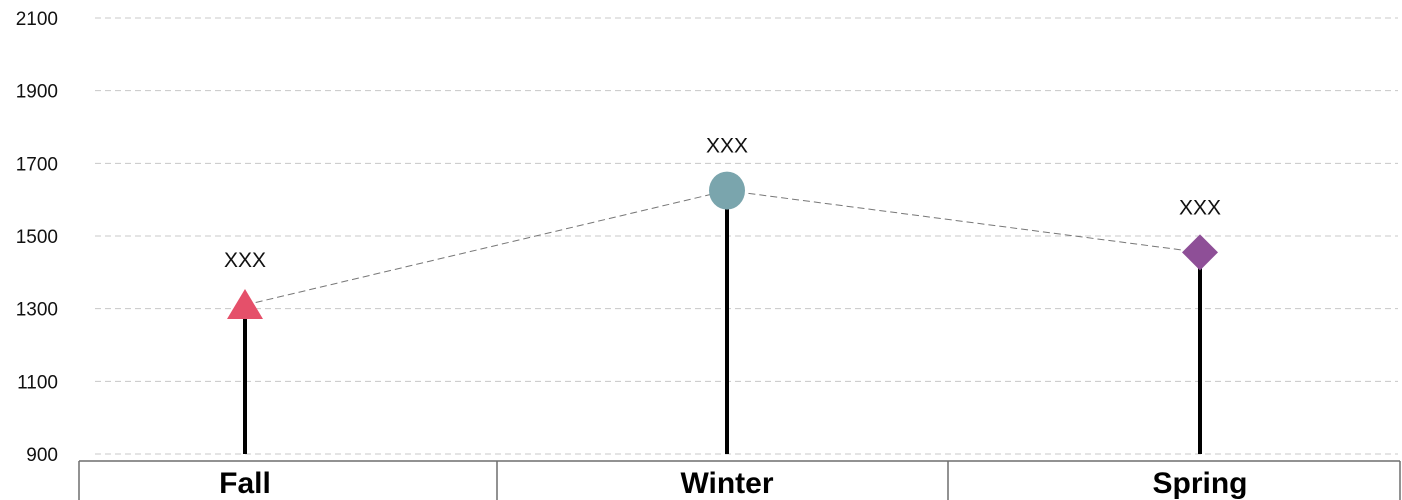 Image resolution: width=1402 pixels, height=500 pixels. What do you see at coordinates (1200, 207) in the screenshot?
I see `data-label-spring: XXX` at bounding box center [1200, 207].